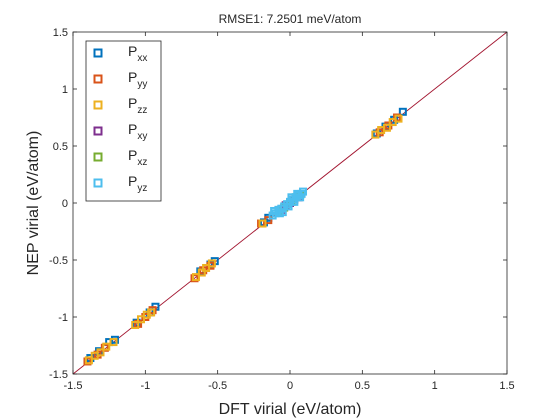 The image size is (560, 420). I want to click on y-axis-label: NEP virial (eV/atom), so click(33, 203).